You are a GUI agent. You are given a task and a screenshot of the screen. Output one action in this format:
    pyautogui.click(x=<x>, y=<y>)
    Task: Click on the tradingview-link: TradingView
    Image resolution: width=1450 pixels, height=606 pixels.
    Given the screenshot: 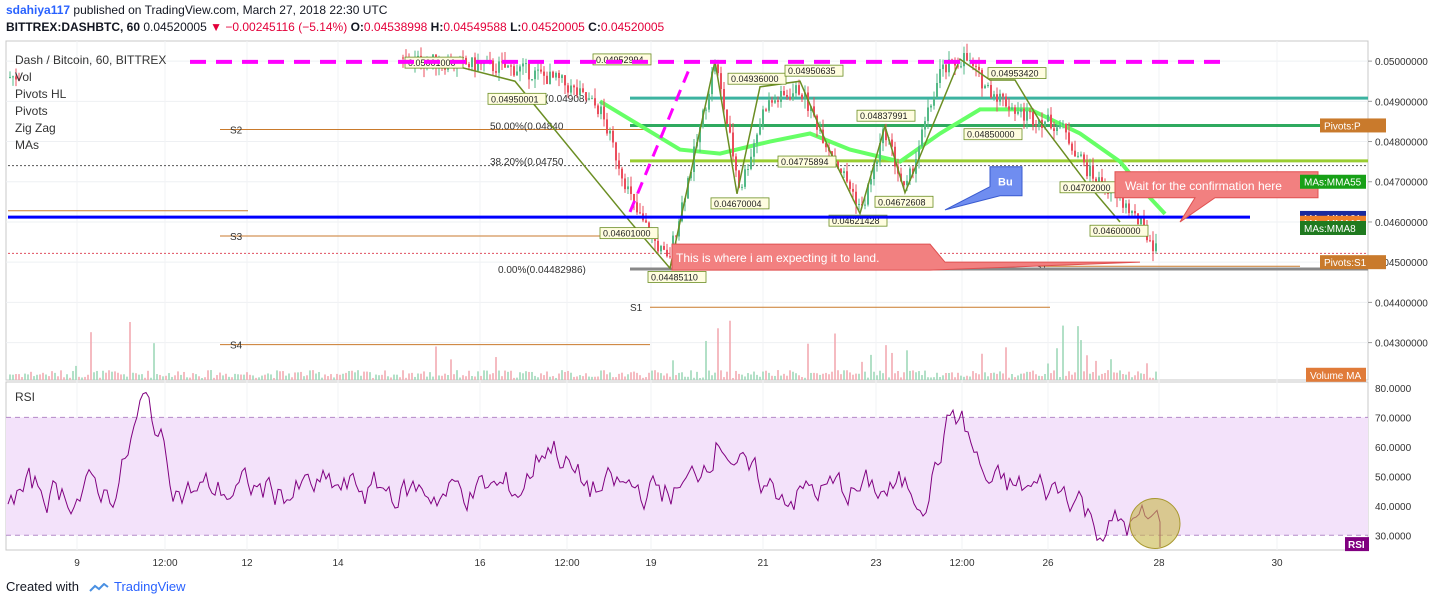 What is the action you would take?
    pyautogui.click(x=150, y=586)
    